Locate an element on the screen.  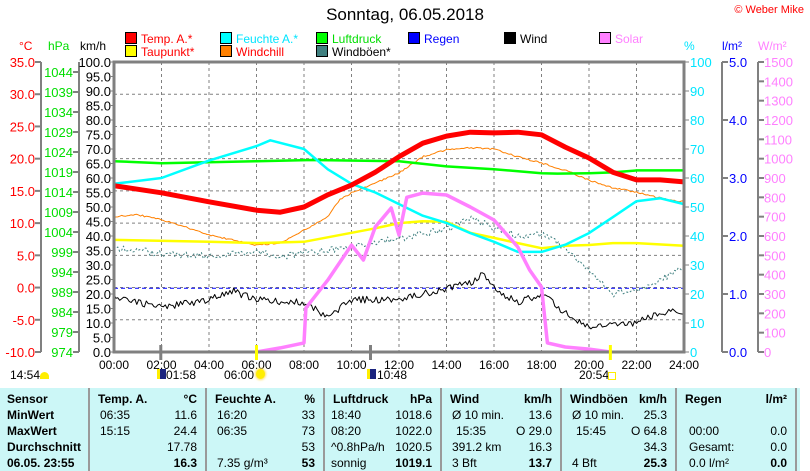
tick-label: 70.0 is located at coordinates (98, 149).